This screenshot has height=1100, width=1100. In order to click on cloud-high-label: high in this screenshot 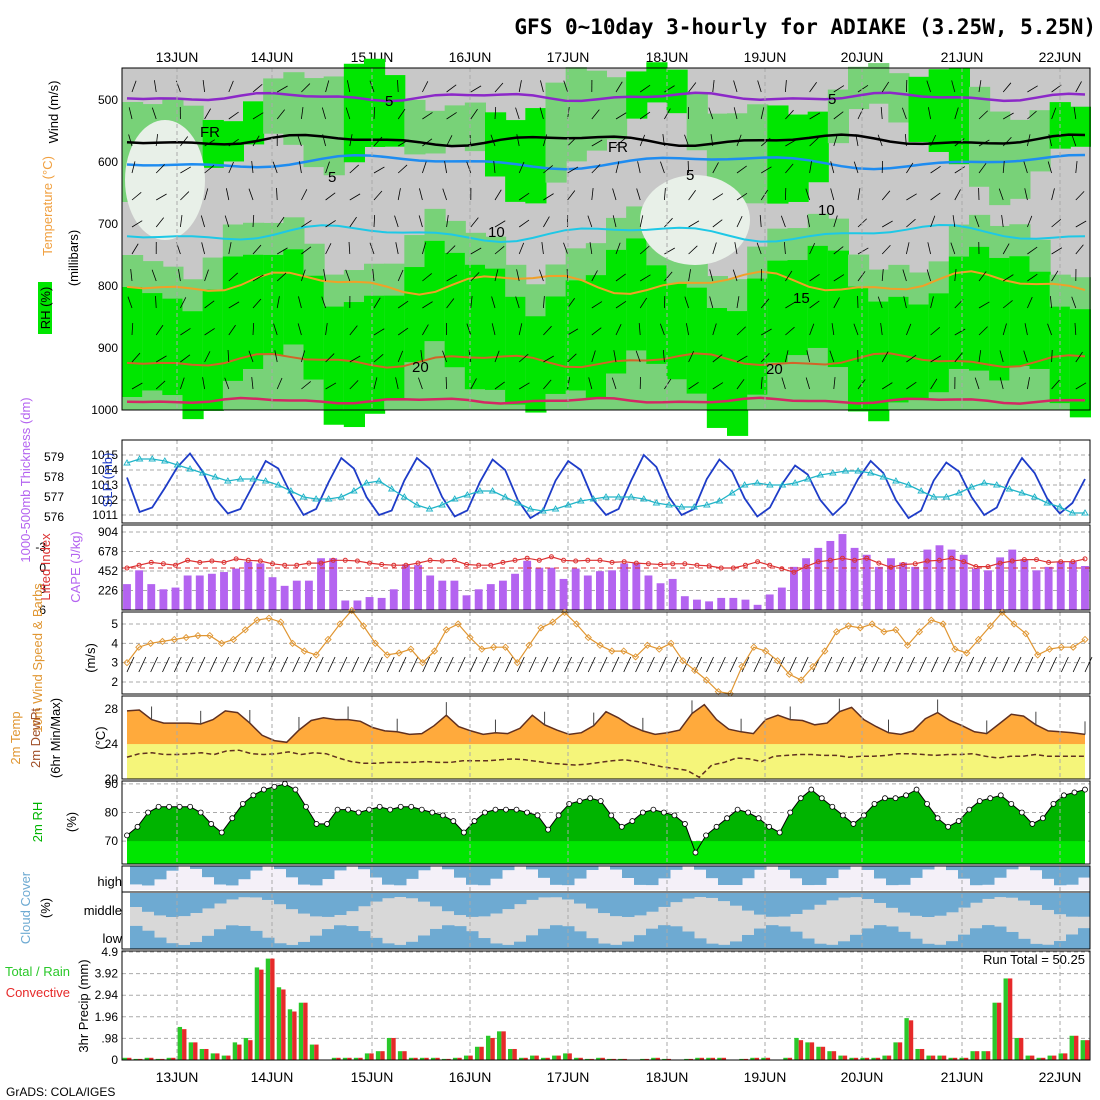, I will do `click(109, 881)`.